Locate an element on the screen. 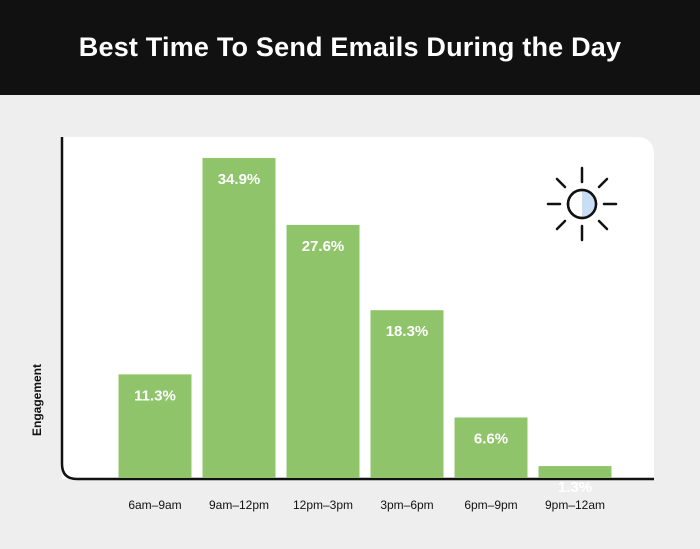 This screenshot has width=700, height=549. sun-icon is located at coordinates (582, 204).